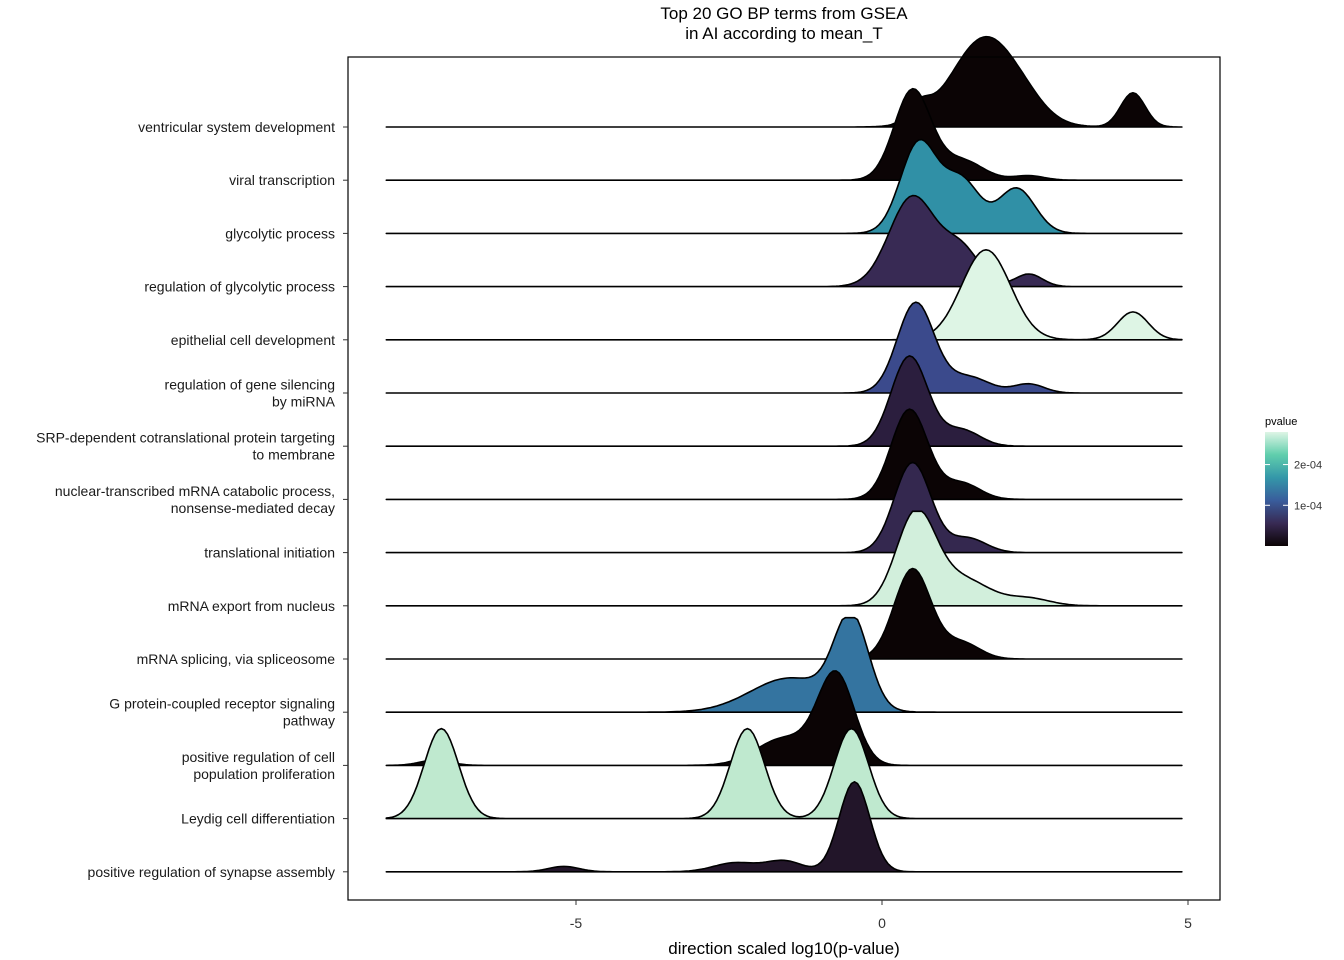  What do you see at coordinates (211, 872) in the screenshot?
I see `y-tick-label: positive regulation of synapse assembly` at bounding box center [211, 872].